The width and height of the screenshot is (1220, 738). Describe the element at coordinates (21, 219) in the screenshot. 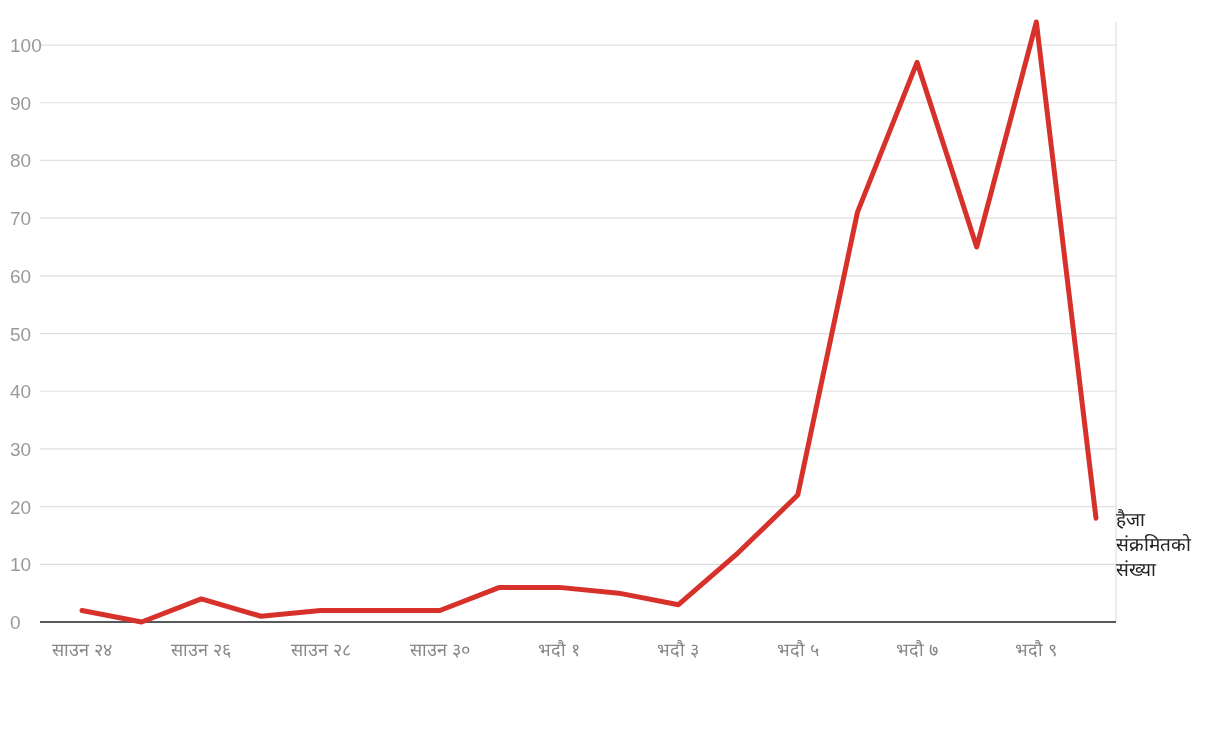

I see `y-tick-label: 70` at that location.